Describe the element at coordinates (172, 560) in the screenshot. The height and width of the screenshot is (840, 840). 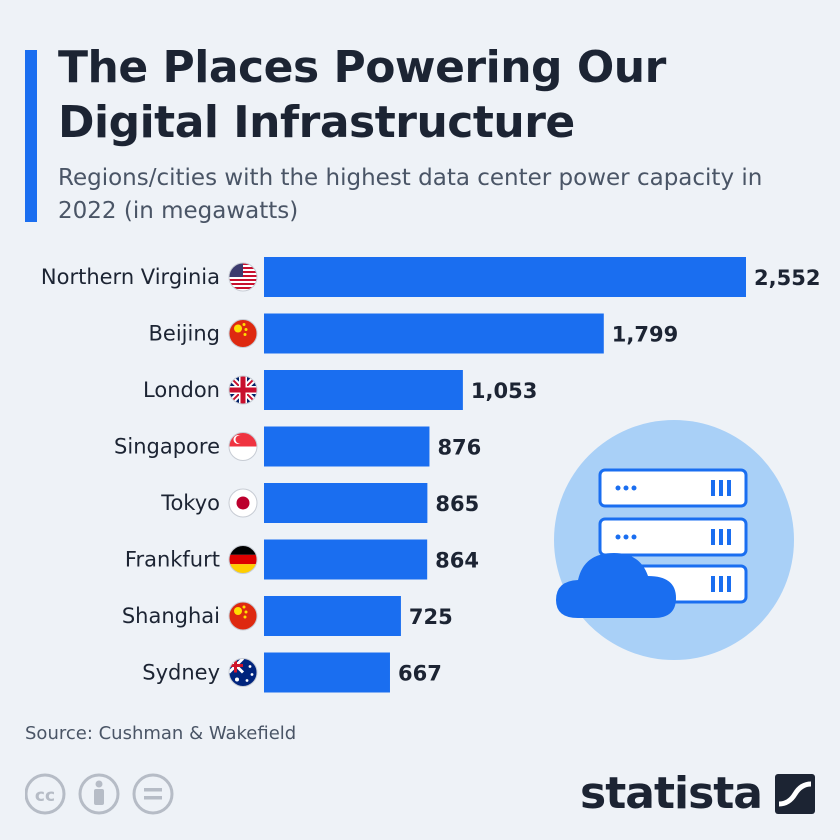
I see `category-label: Frankfurt` at that location.